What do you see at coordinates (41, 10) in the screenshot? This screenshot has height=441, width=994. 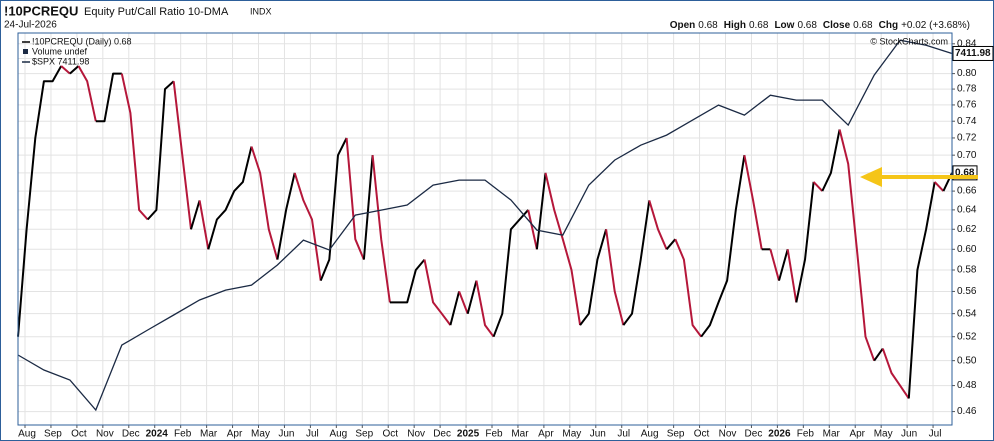 I see `chart-title: !10PCREQU` at bounding box center [41, 10].